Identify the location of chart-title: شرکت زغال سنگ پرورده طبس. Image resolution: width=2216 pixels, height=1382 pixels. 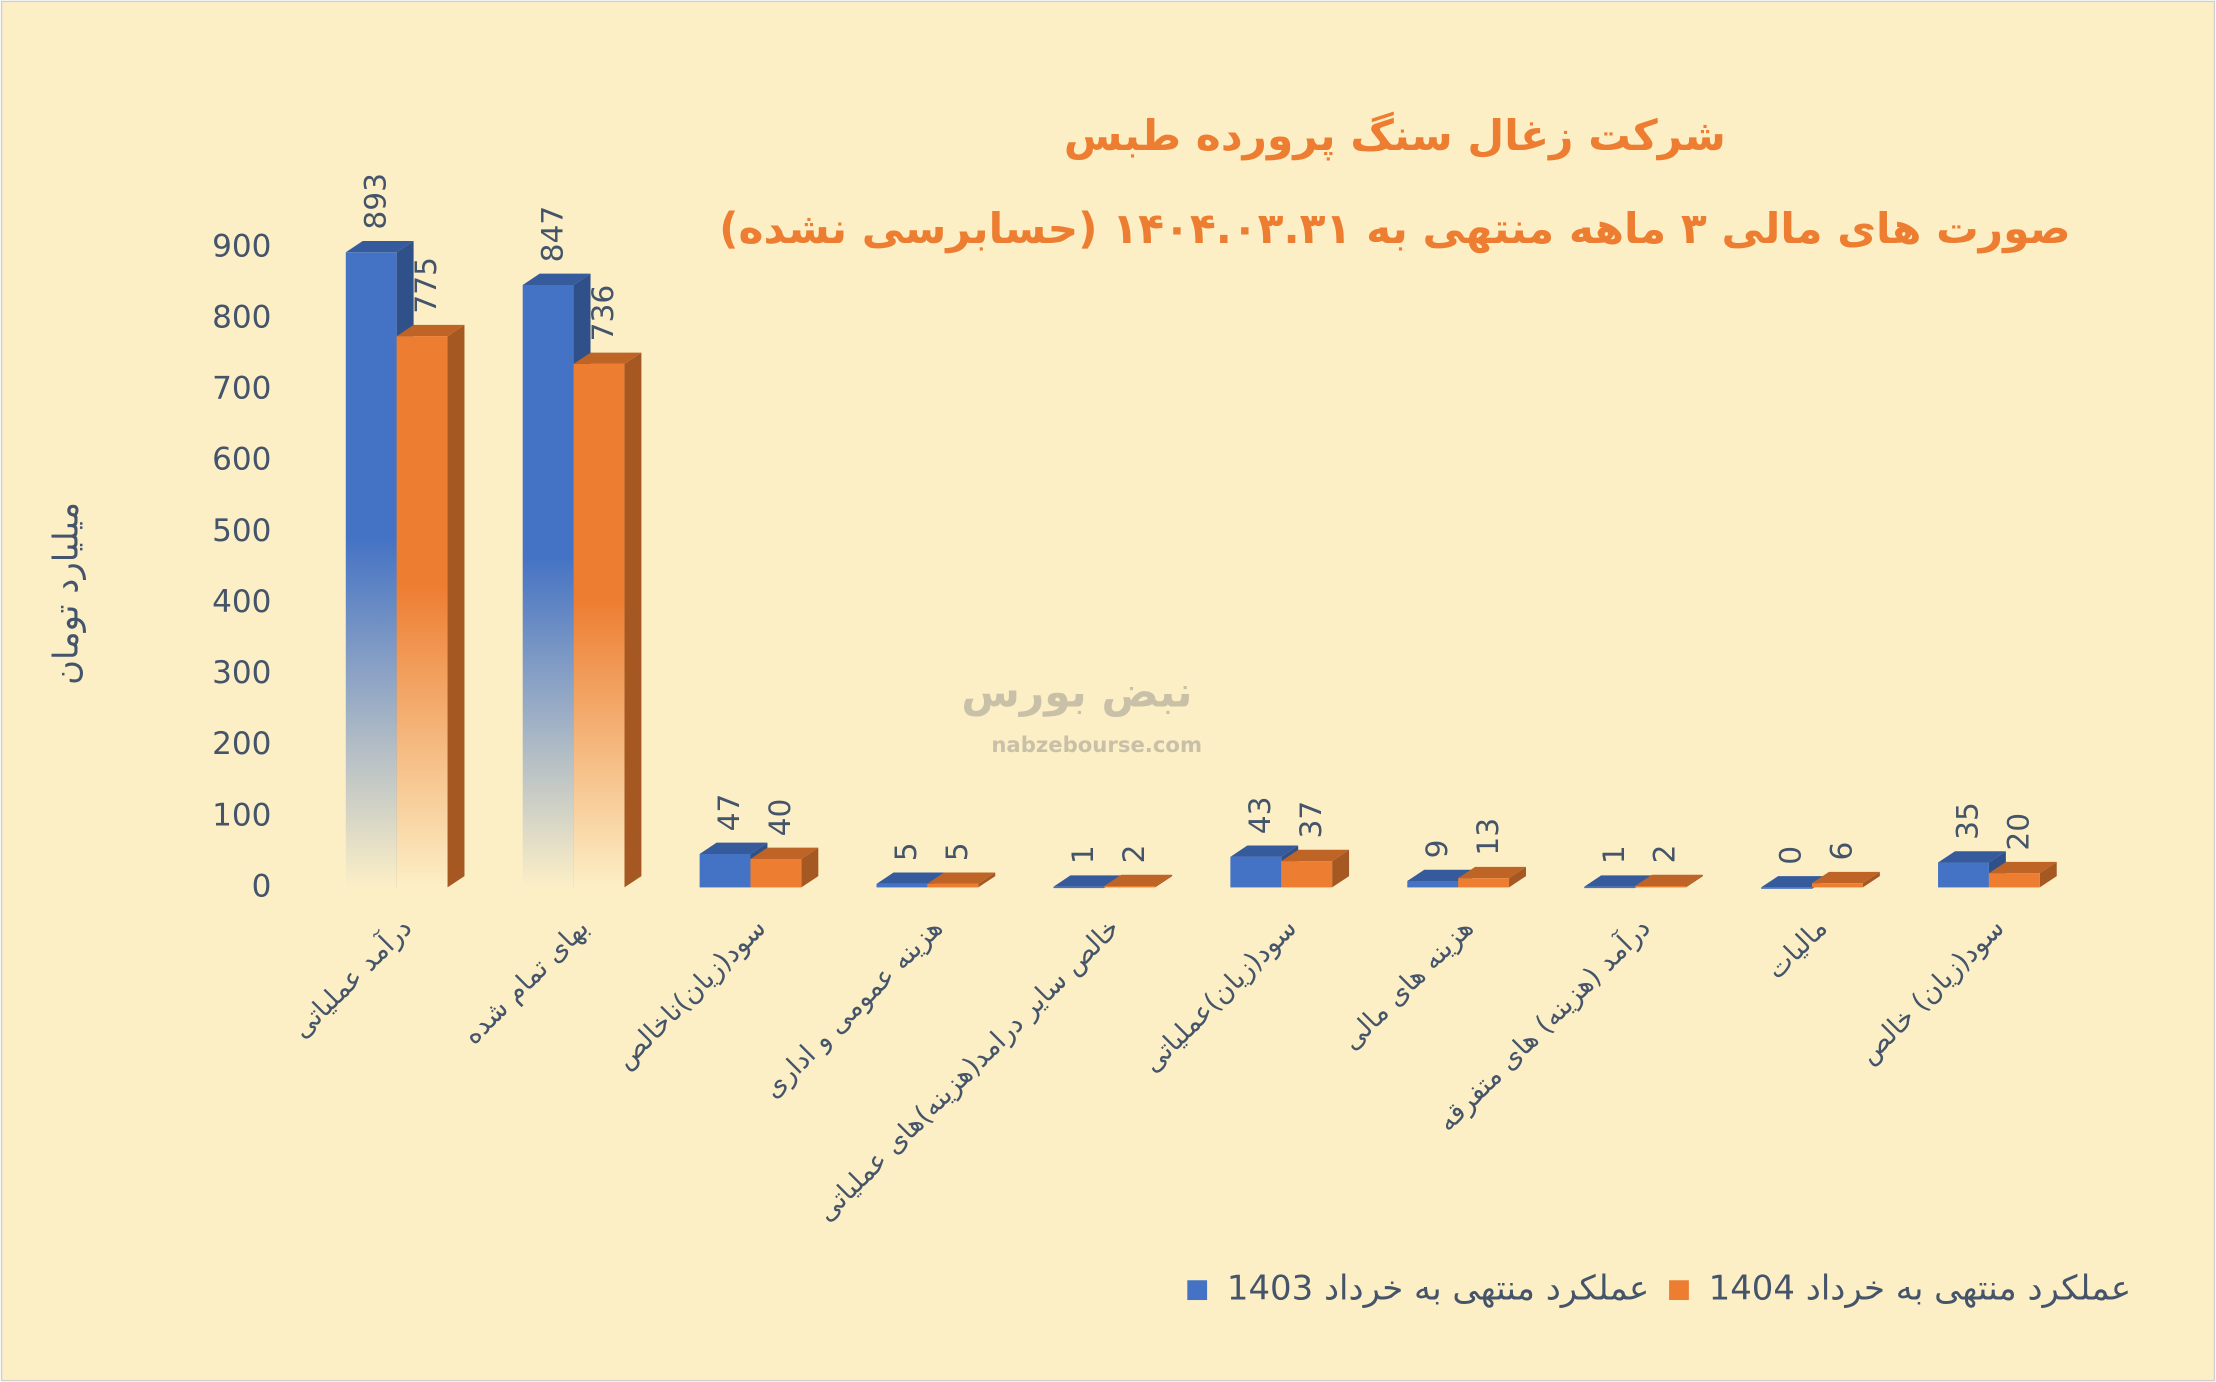
(1395, 136).